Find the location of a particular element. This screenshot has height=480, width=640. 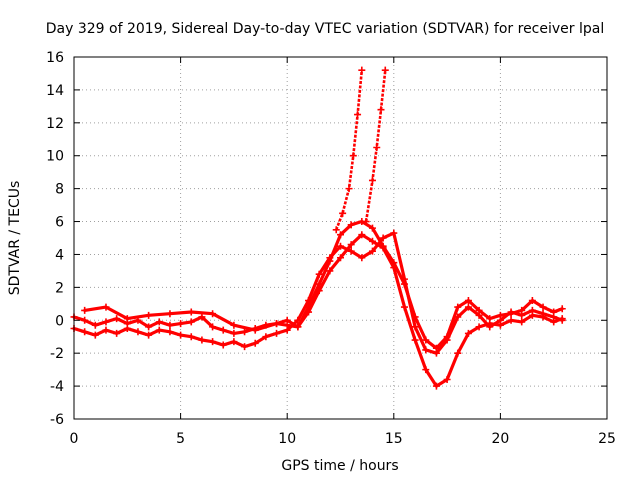

x-tick-labels: 0 5 10 15 20 25 is located at coordinates (343, 439).